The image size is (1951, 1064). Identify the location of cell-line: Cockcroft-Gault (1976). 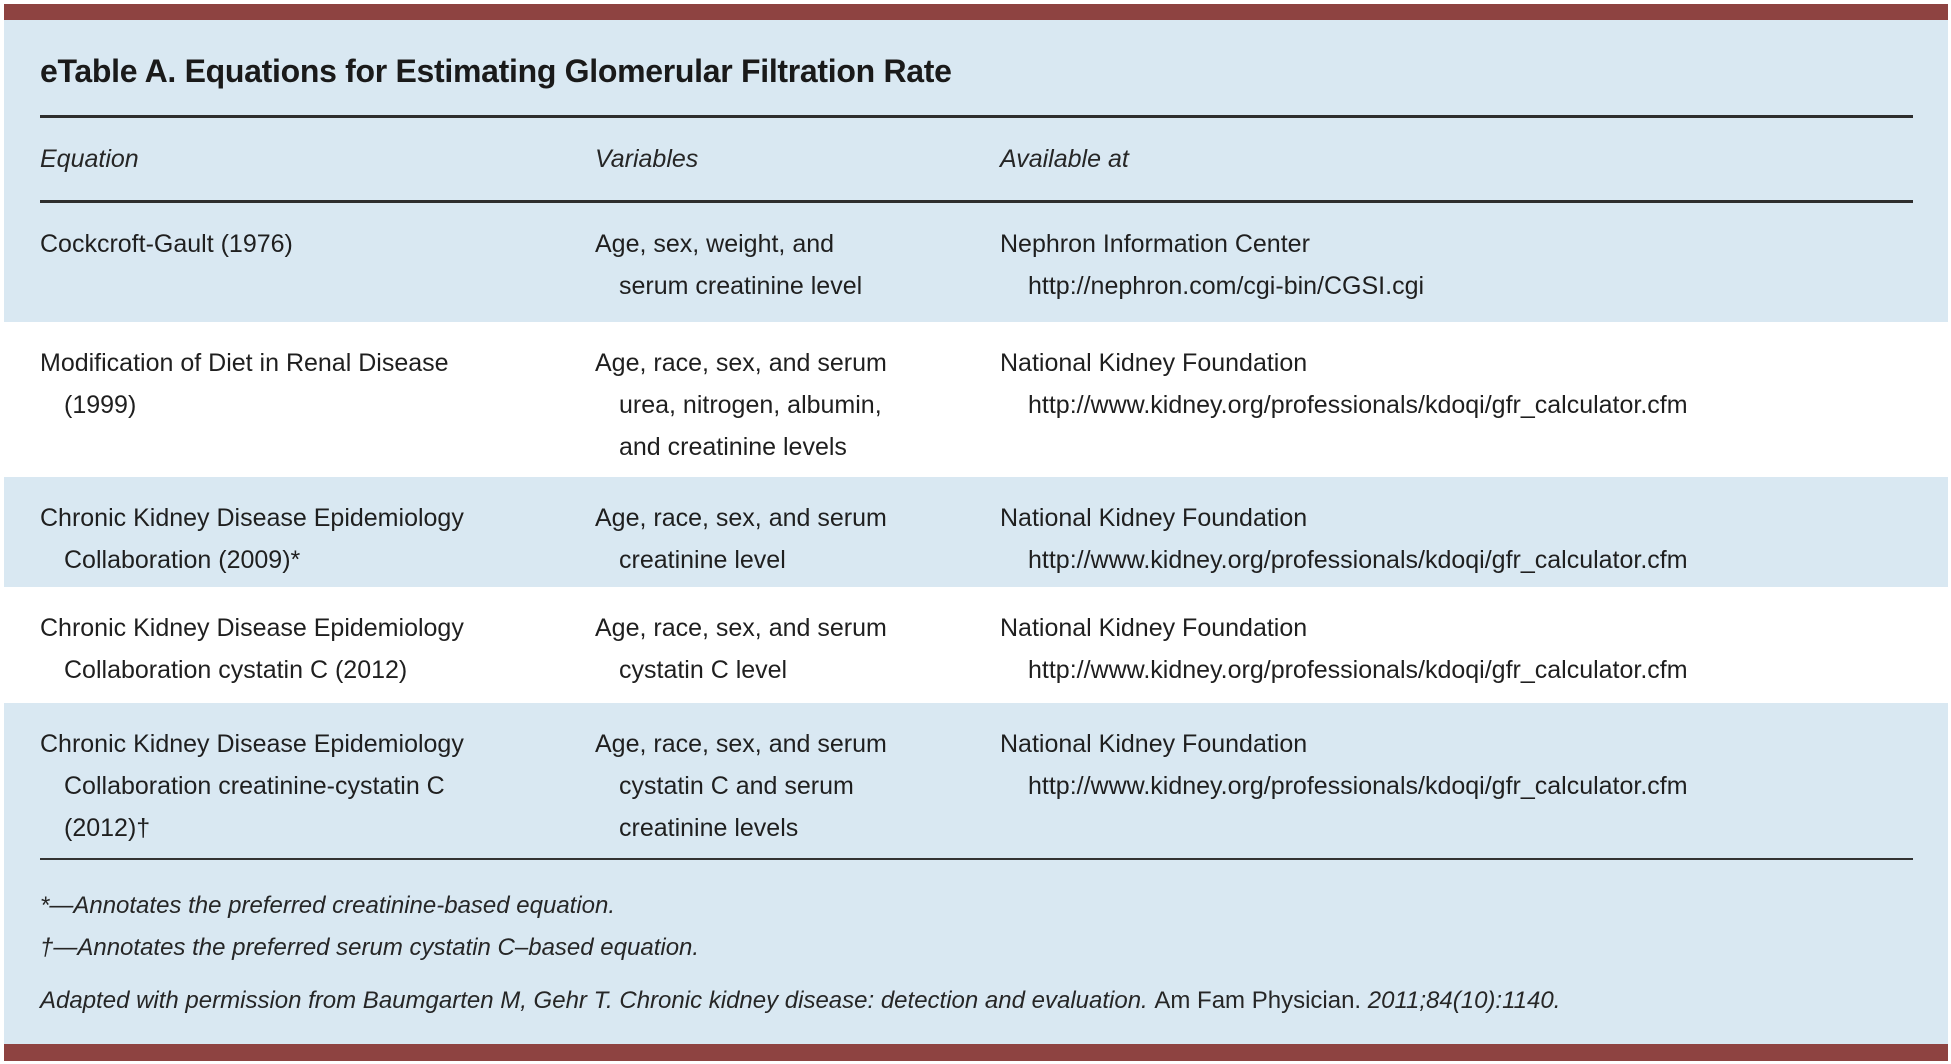
(166, 244).